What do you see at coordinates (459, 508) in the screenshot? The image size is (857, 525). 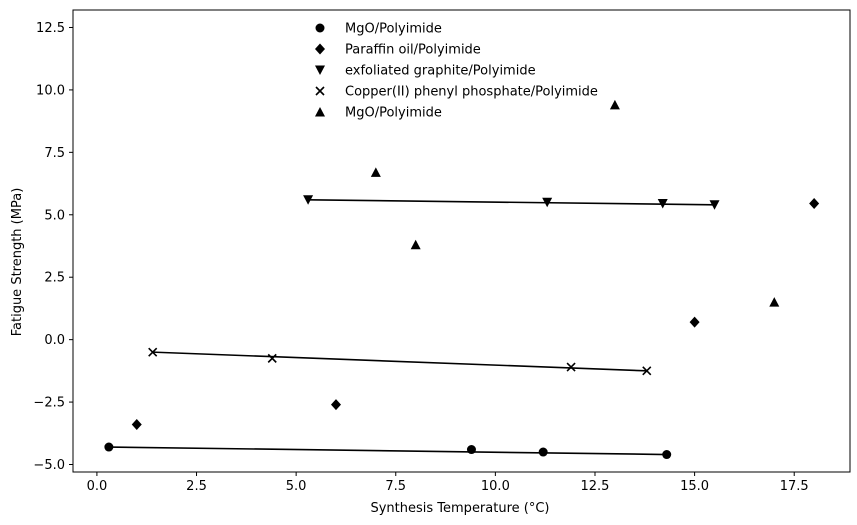 I see `x-axis-label: Synthesis Temperature (°C)` at bounding box center [459, 508].